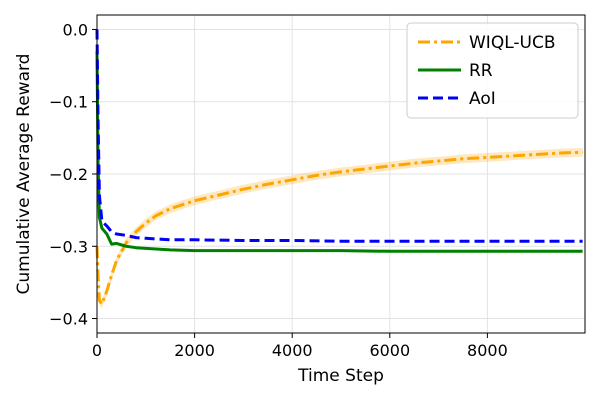 The image size is (600, 400). Describe the element at coordinates (194, 350) in the screenshot. I see `x-tick-label: 2000` at that location.